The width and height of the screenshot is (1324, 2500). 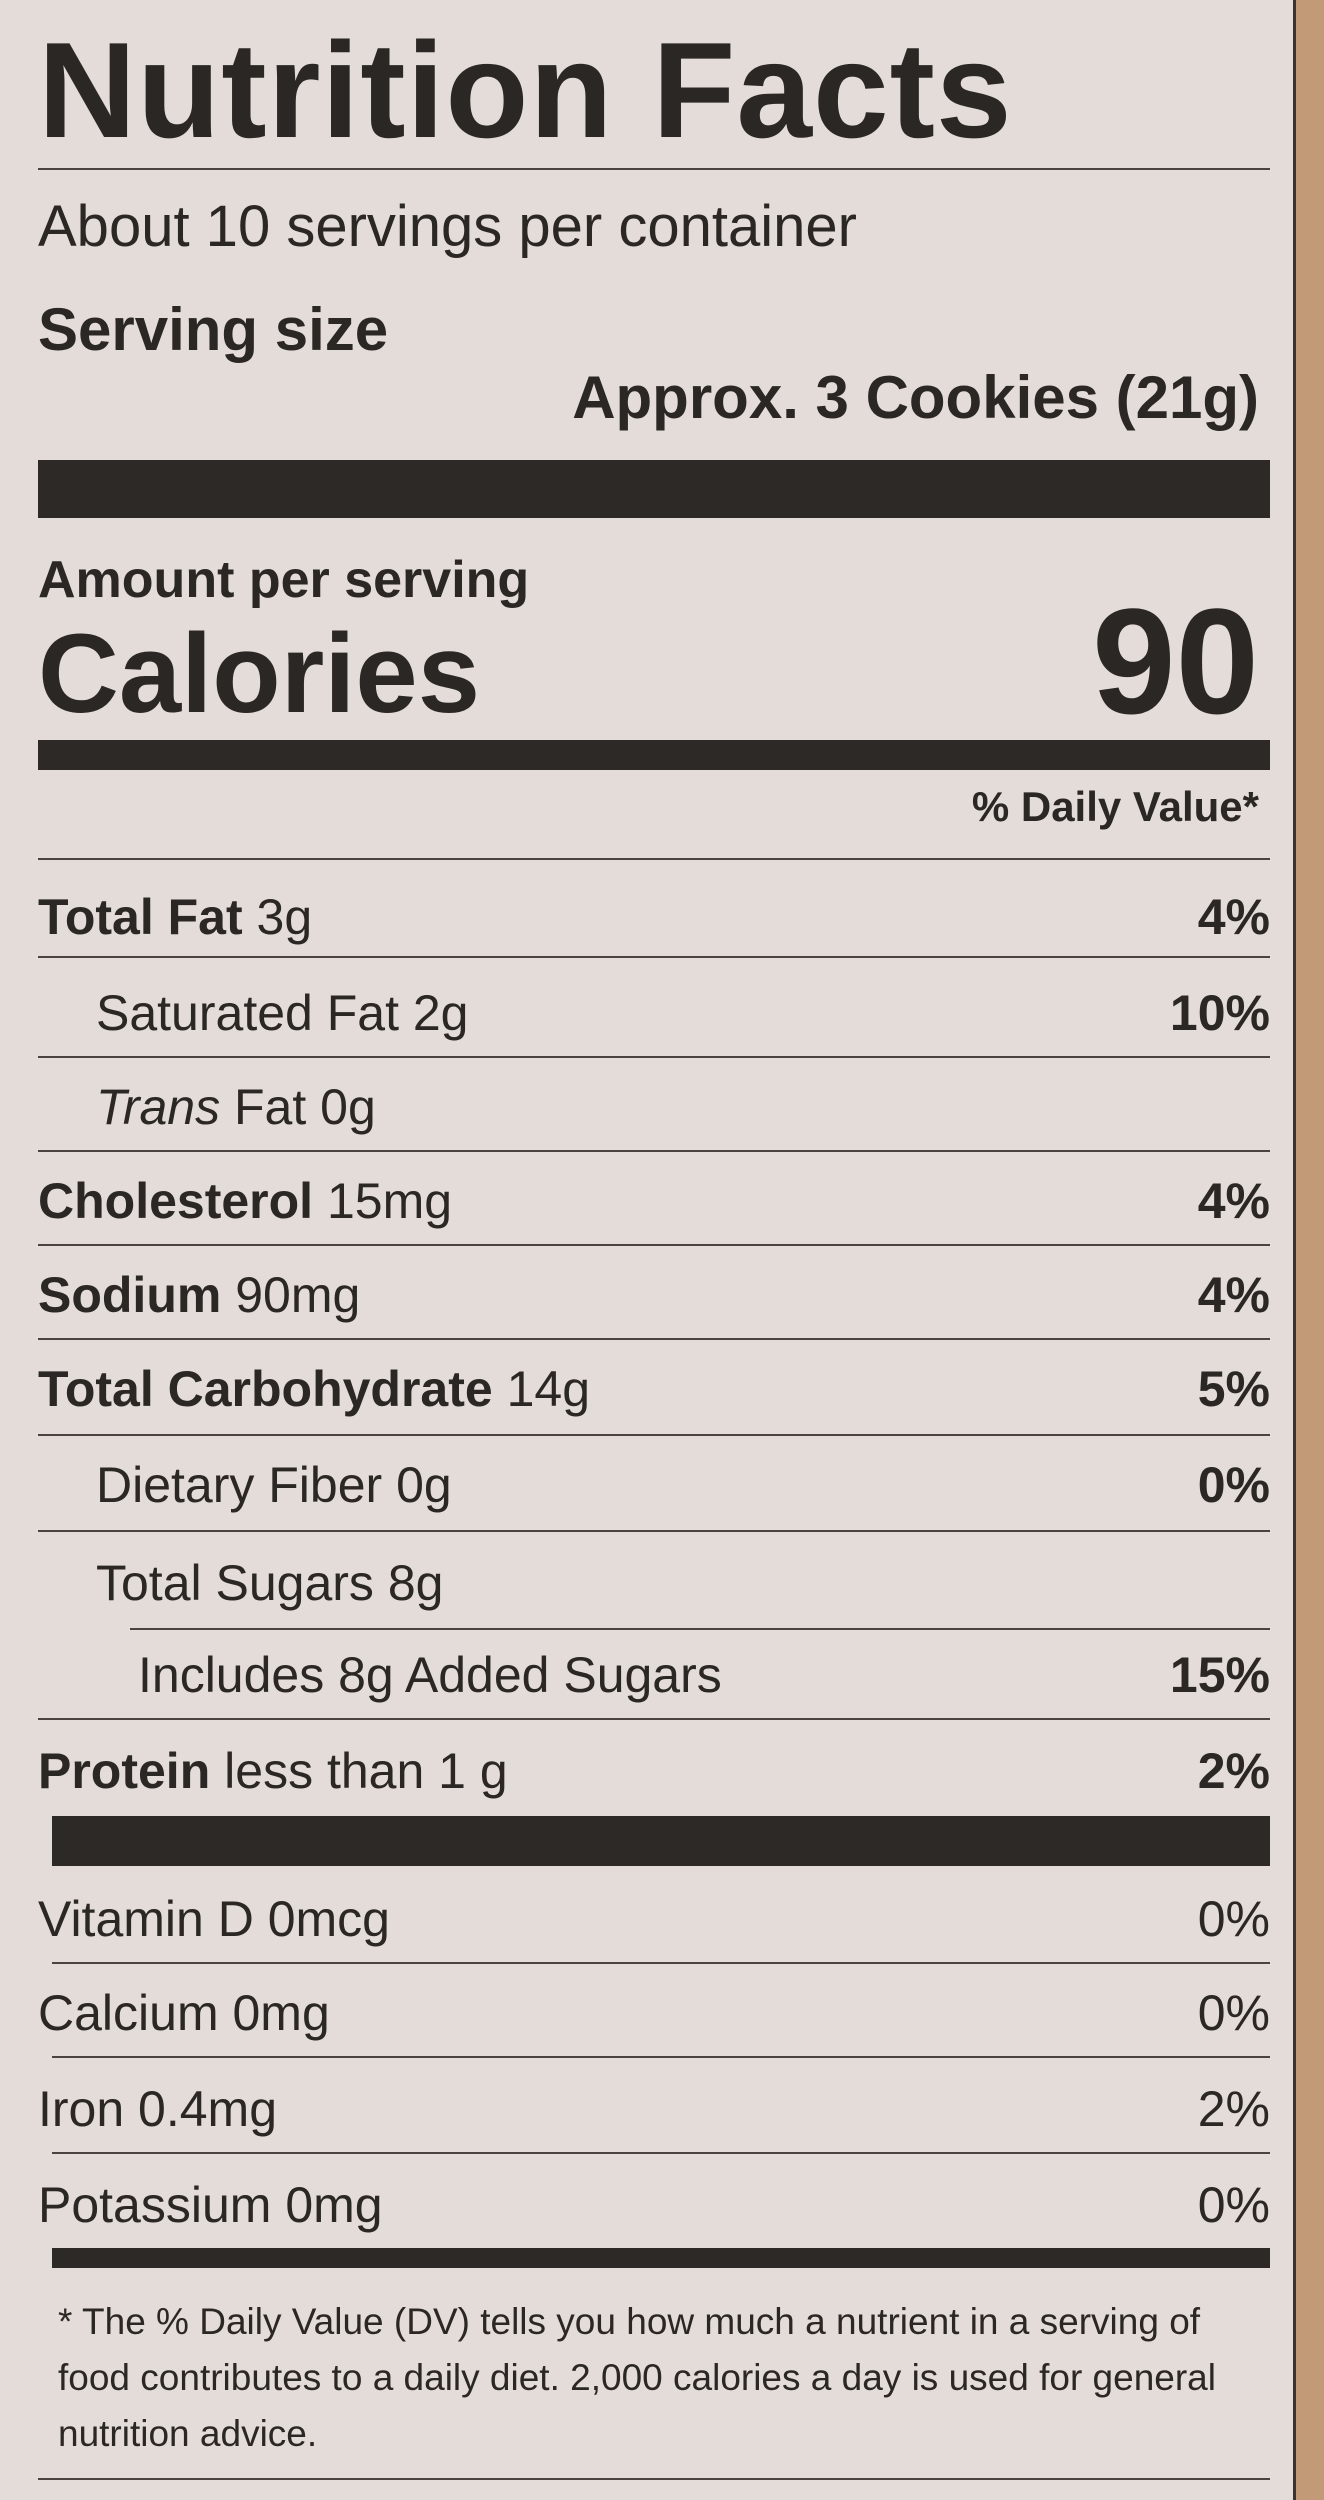 What do you see at coordinates (1219, 1675) in the screenshot?
I see `nutrient-dv: 15%` at bounding box center [1219, 1675].